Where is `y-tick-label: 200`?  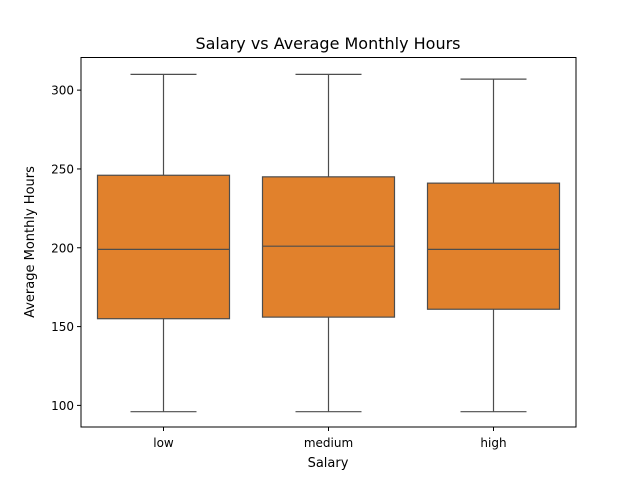 y-tick-label: 200 is located at coordinates (62, 248).